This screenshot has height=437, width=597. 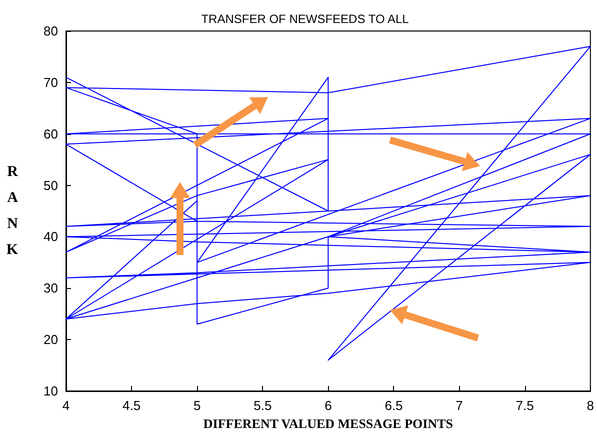 What do you see at coordinates (51, 288) in the screenshot?
I see `y-tick-label: 30` at bounding box center [51, 288].